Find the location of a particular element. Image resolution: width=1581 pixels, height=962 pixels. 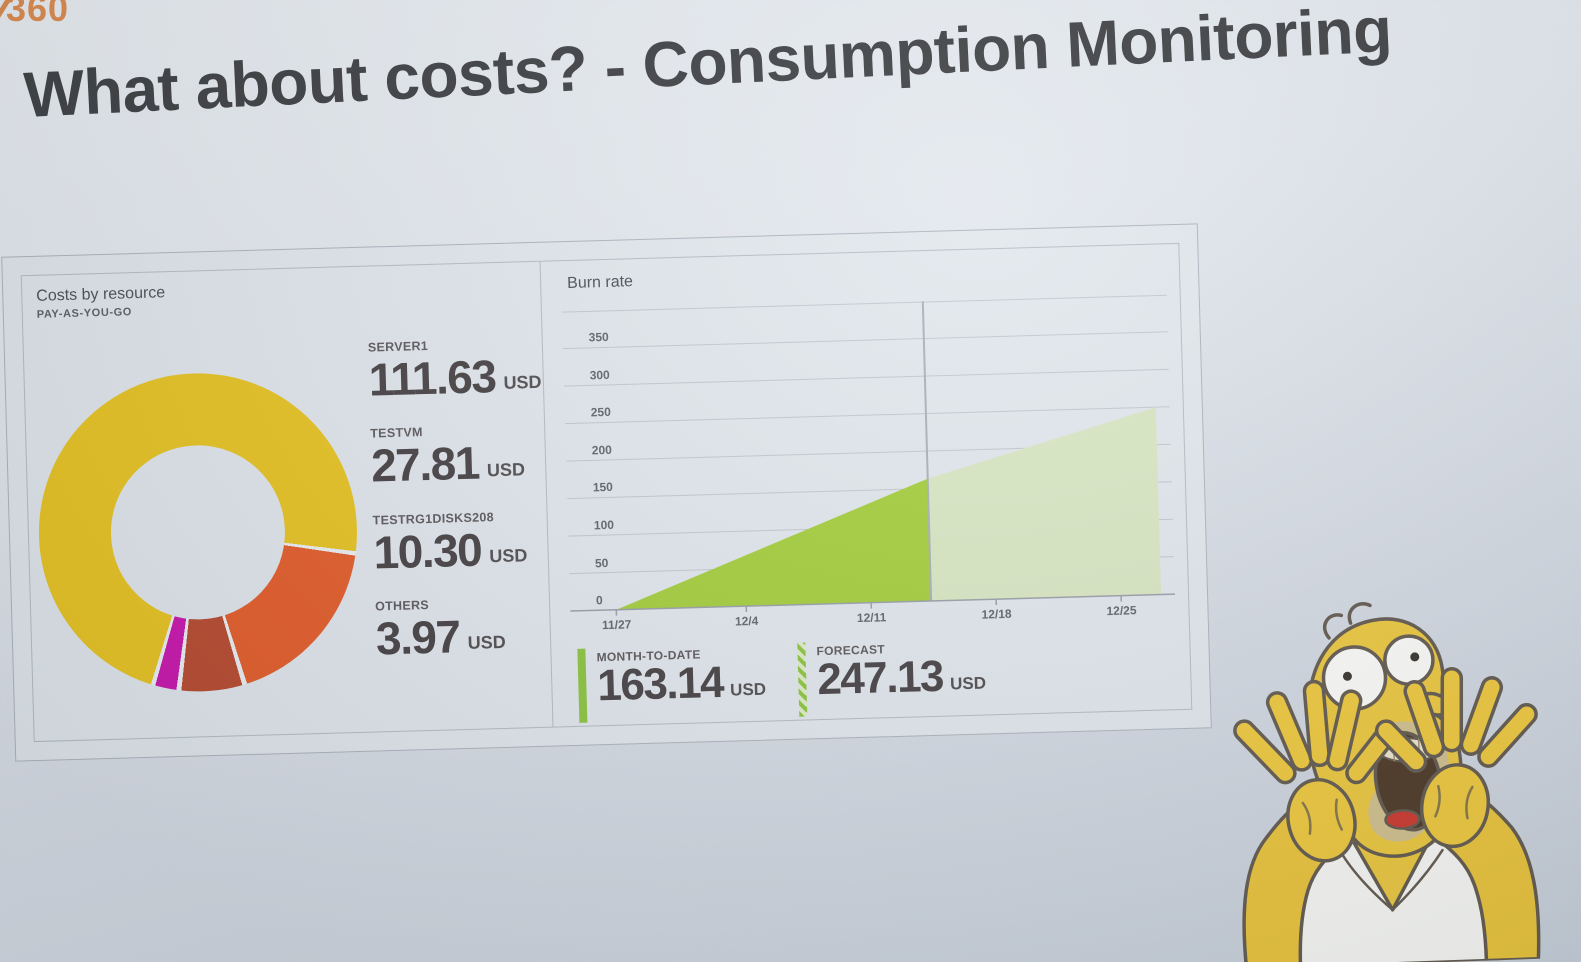

today-marker-line is located at coordinates (927, 451).